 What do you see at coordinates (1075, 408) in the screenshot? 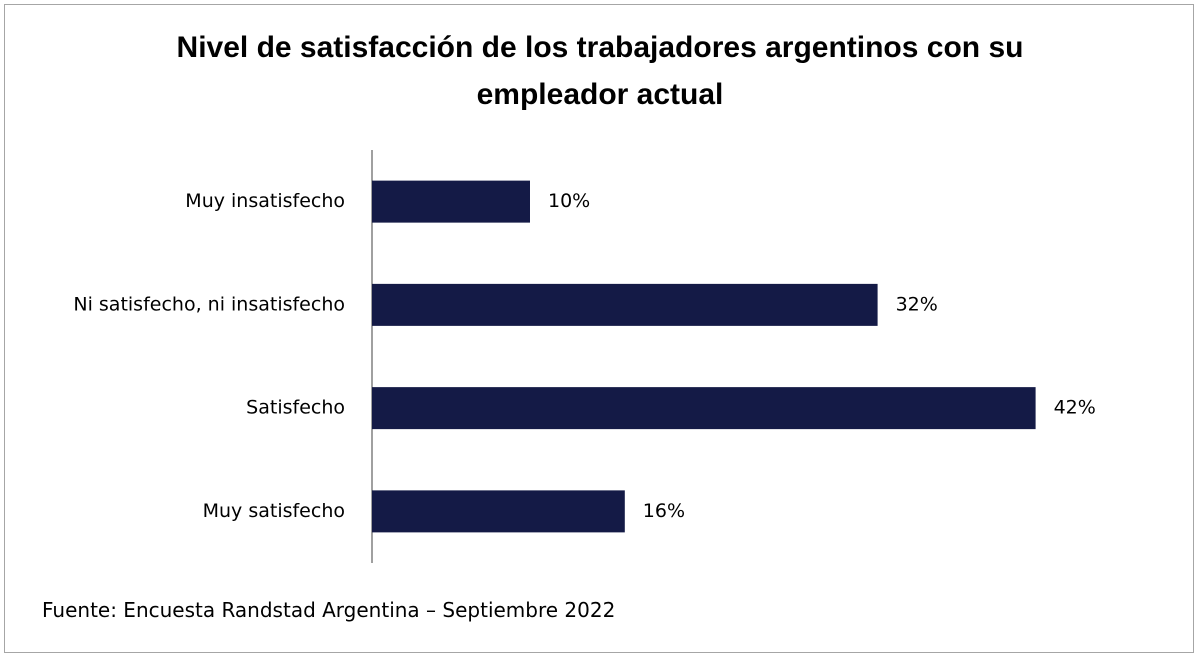
I see `value-label: 42%` at bounding box center [1075, 408].